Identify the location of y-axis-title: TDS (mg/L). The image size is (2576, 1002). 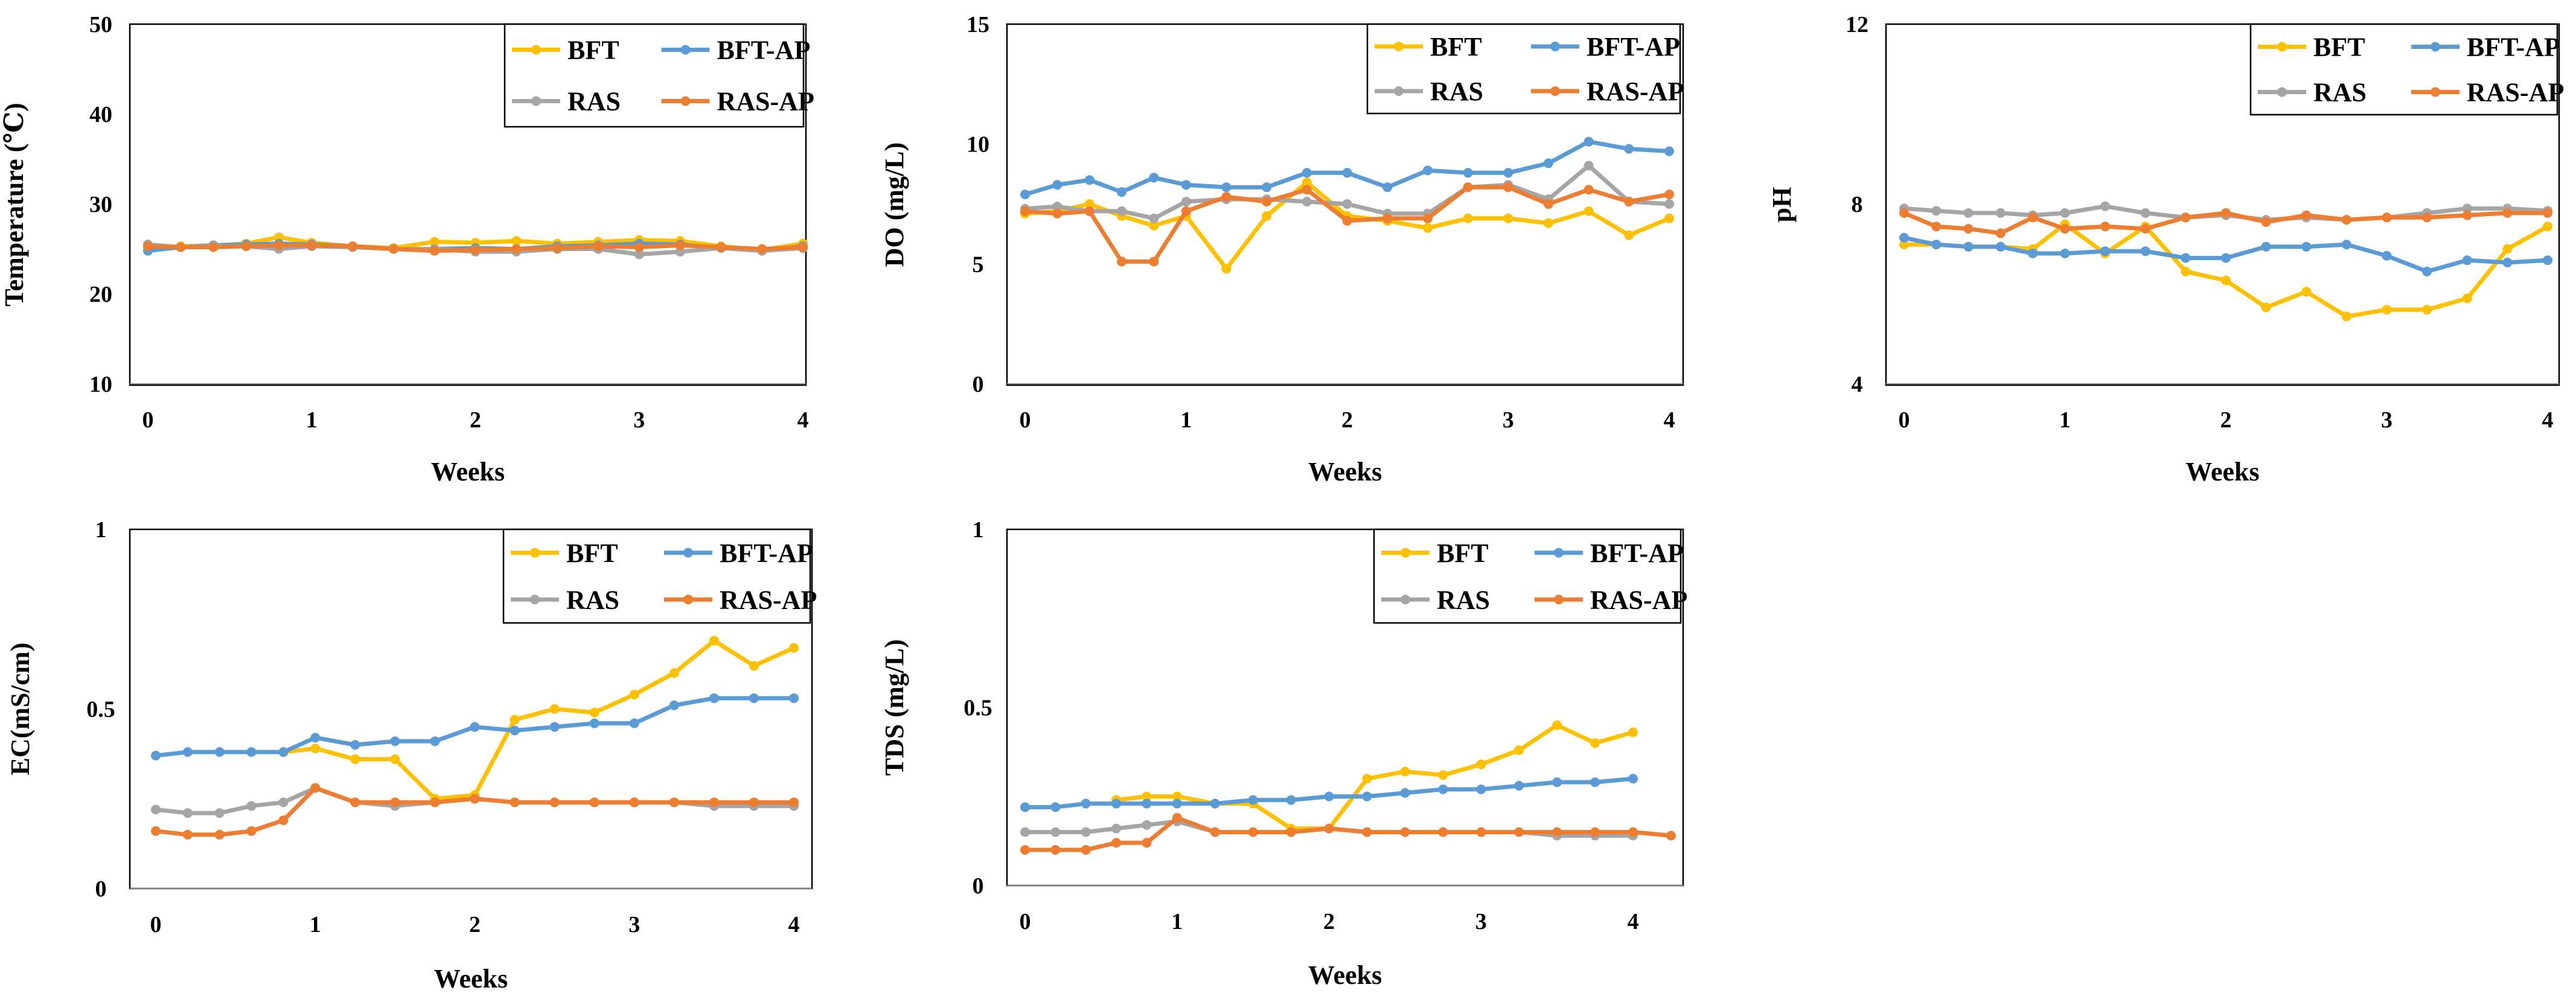
(895, 707).